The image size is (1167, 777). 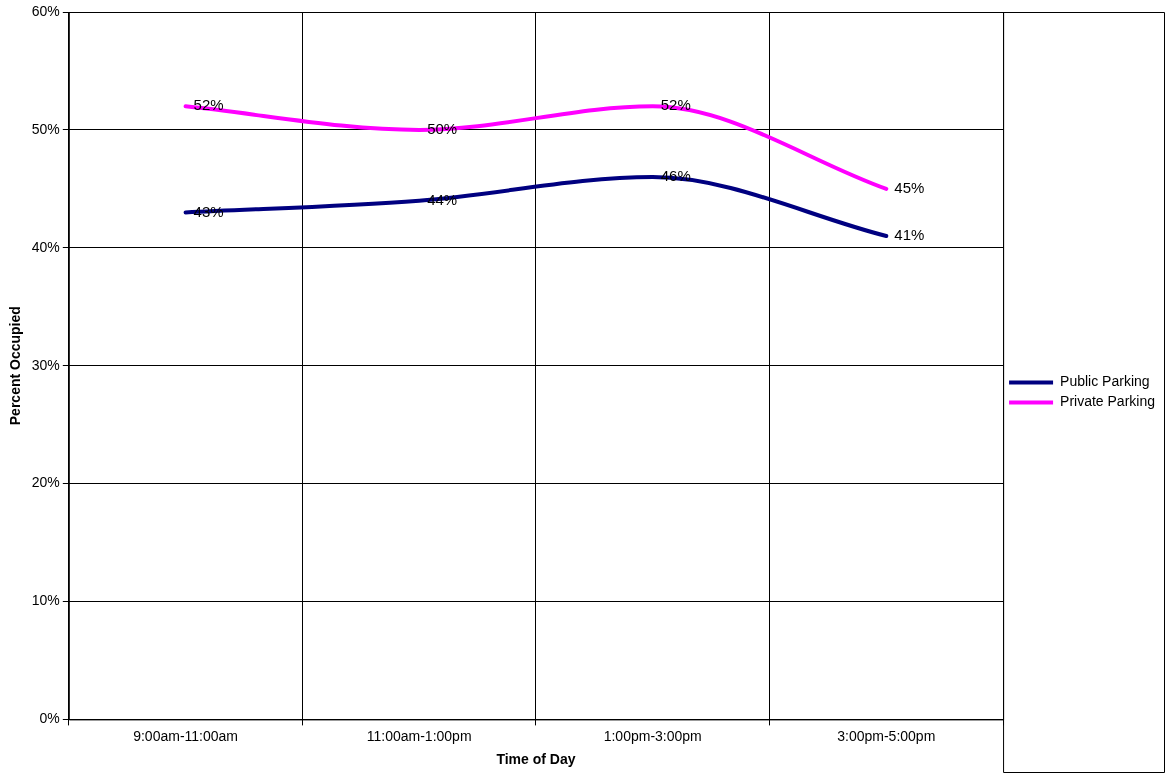 I want to click on data-label: 45%, so click(x=909, y=187).